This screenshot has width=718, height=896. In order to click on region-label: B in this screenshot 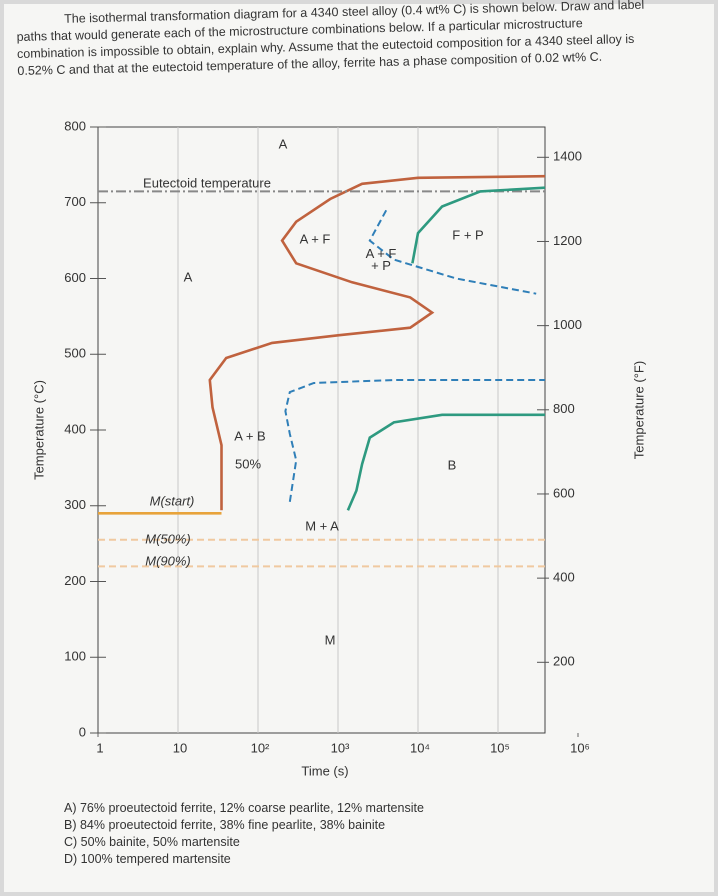, I will do `click(452, 464)`.